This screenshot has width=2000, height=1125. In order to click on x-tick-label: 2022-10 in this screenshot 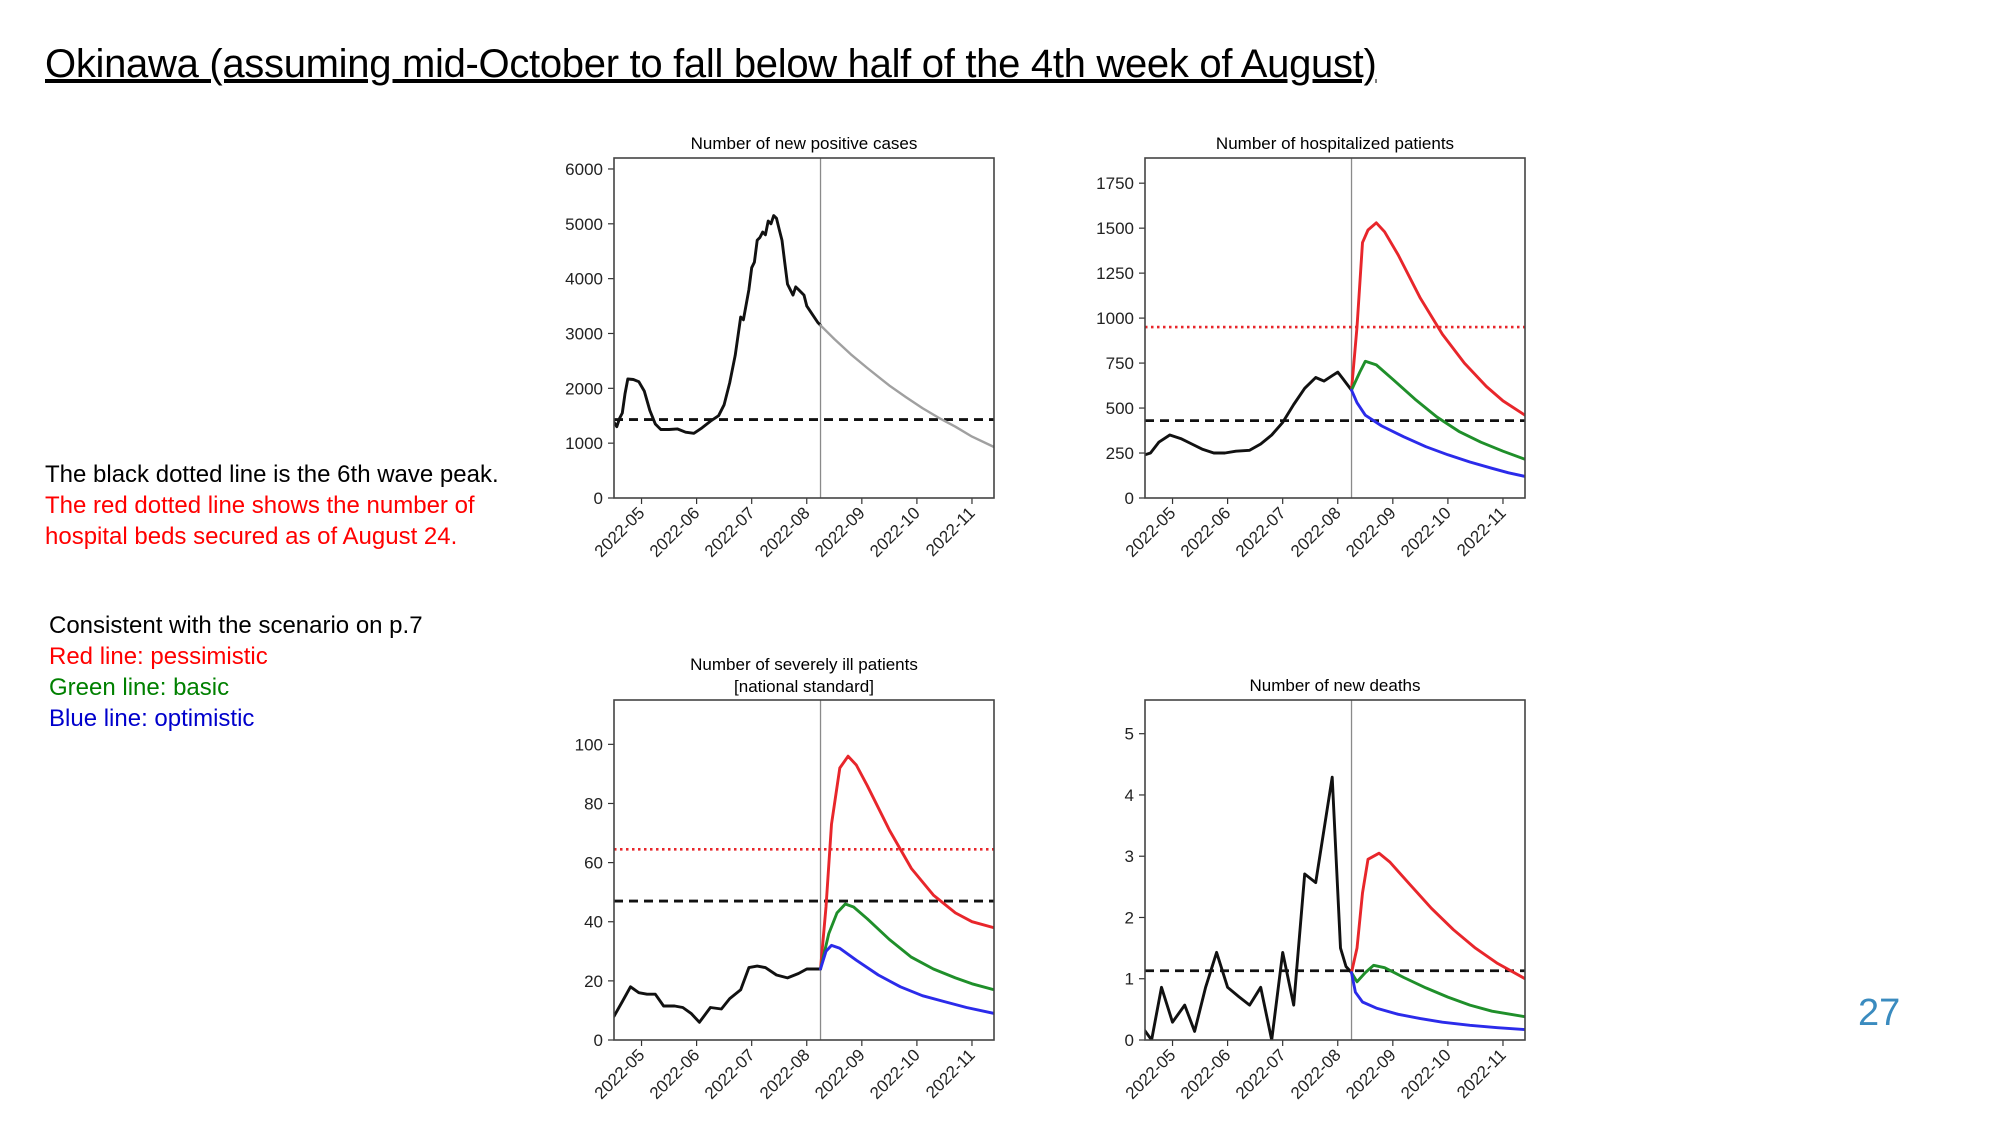, I will do `click(895, 532)`.